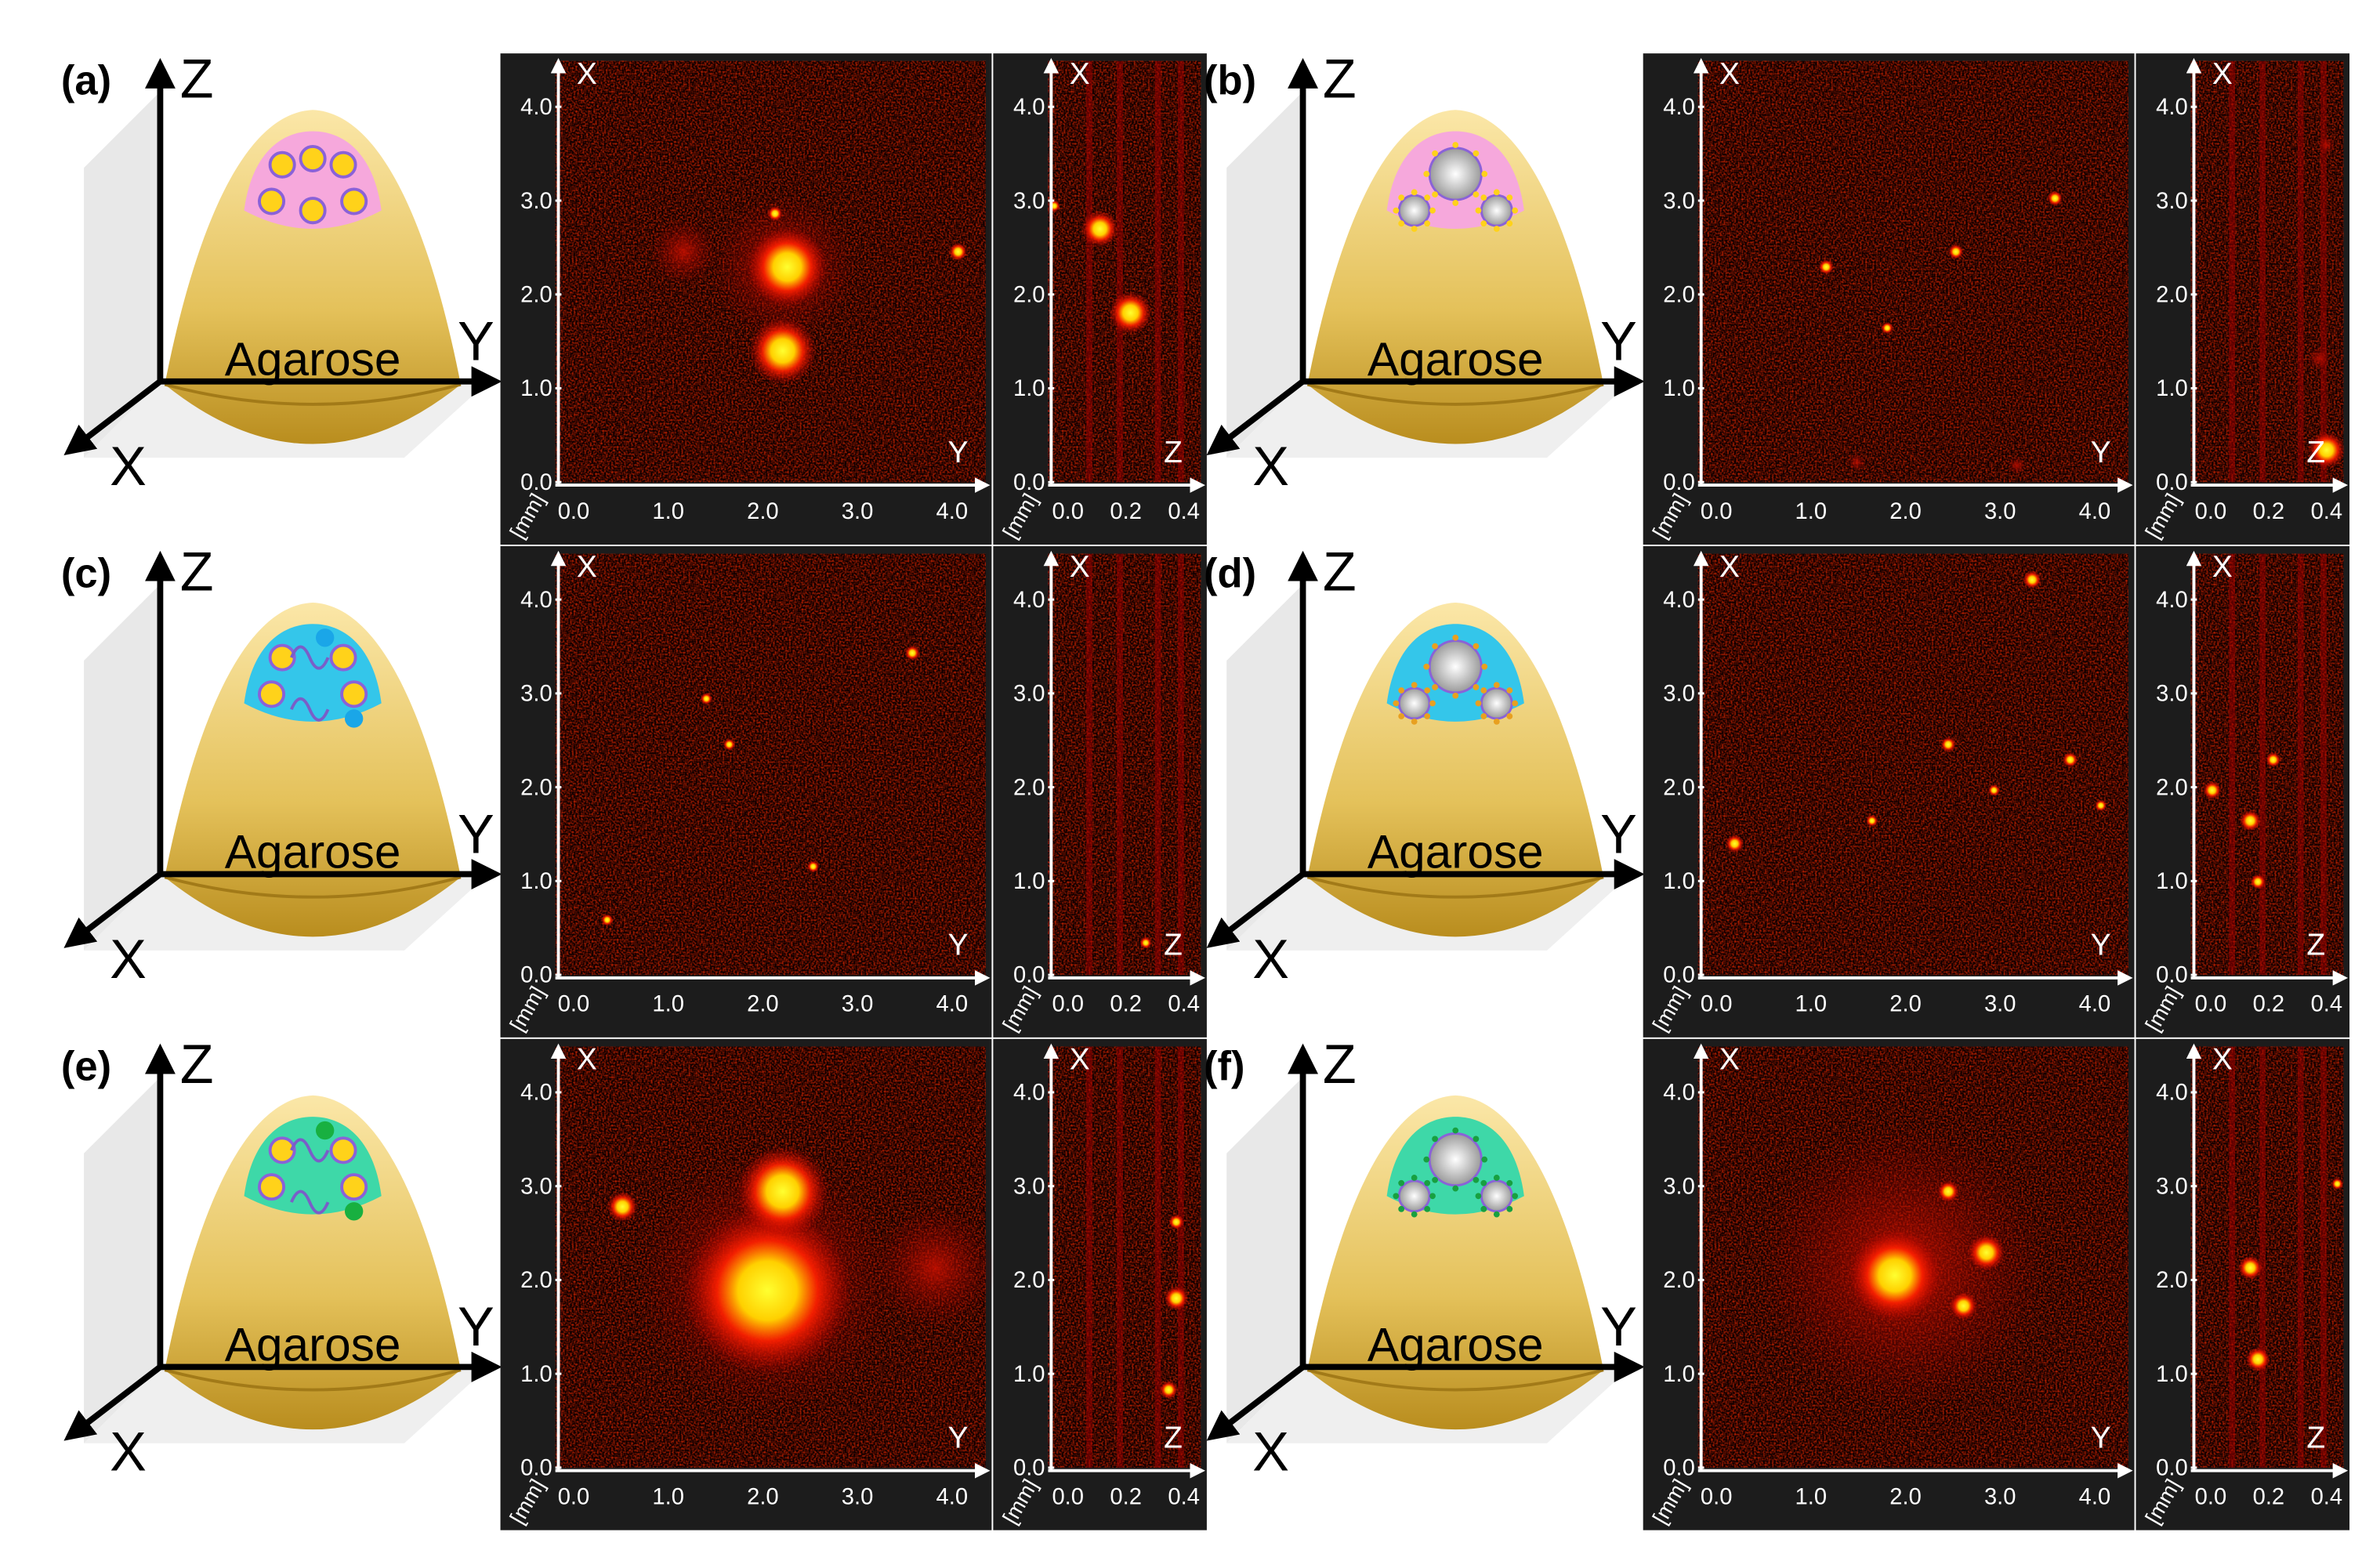  I want to click on y-tick-label: 2.0, so click(1679, 1280).